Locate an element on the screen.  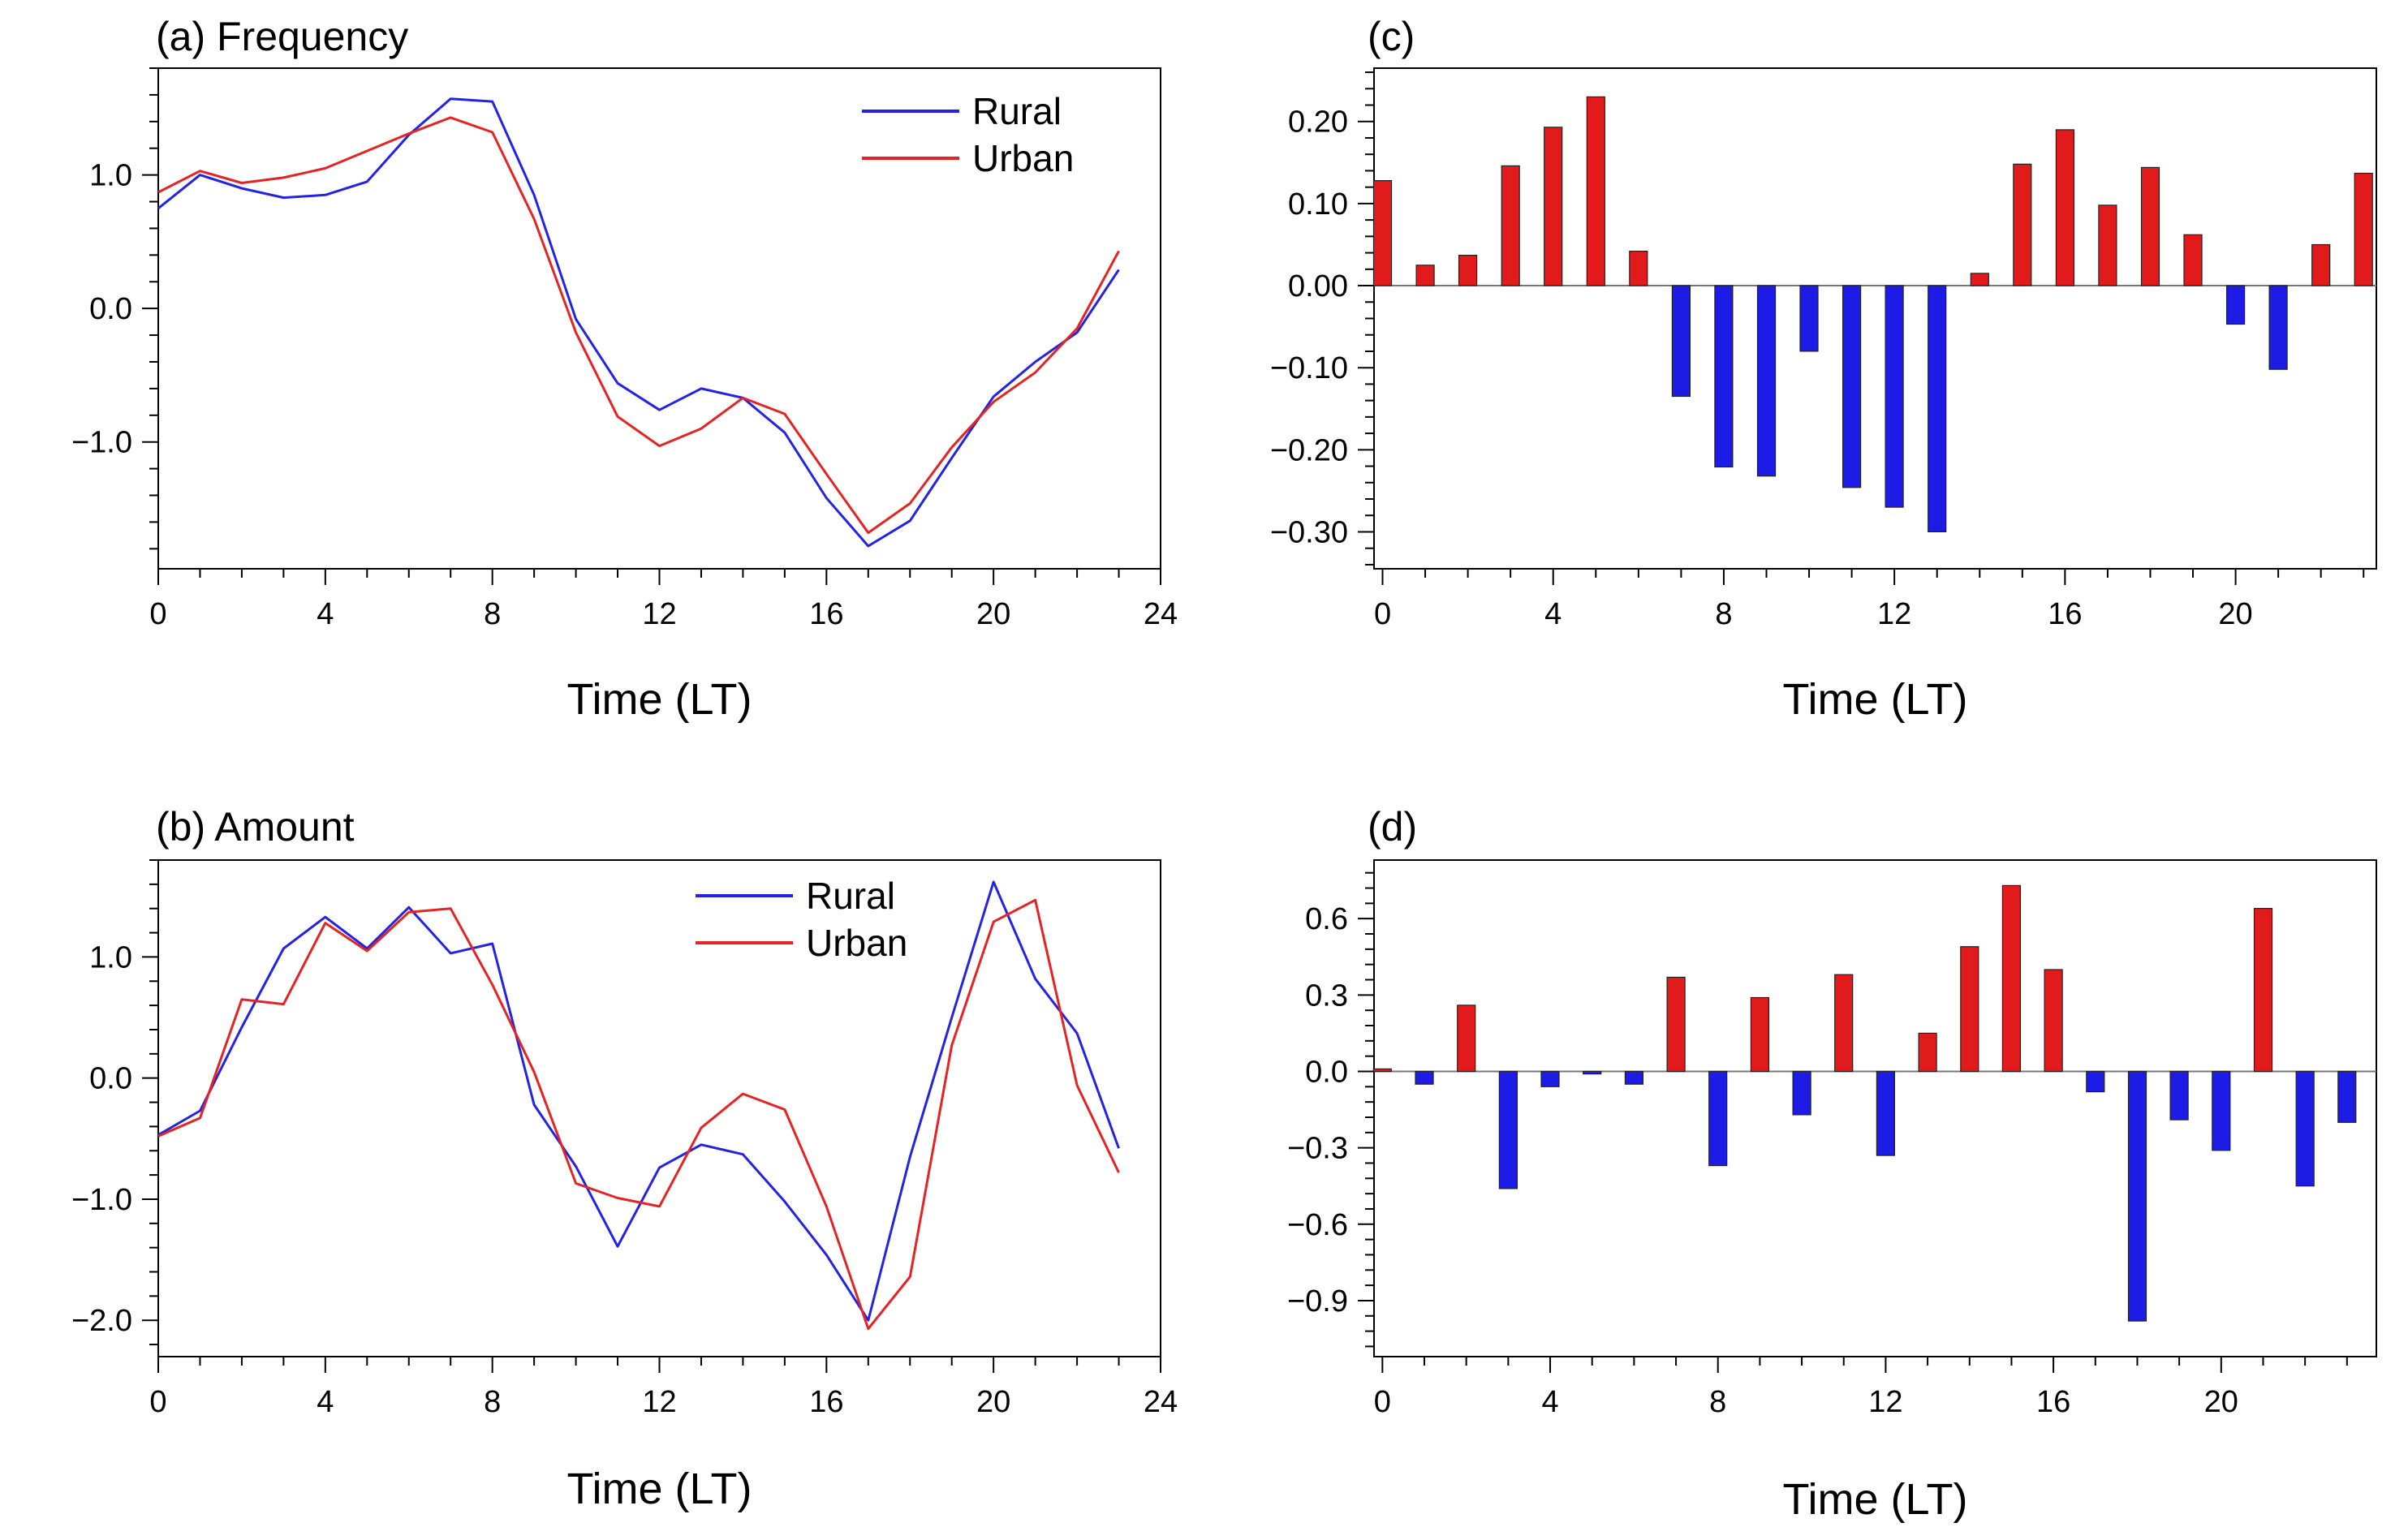
series-line-urban is located at coordinates (639, 1114).